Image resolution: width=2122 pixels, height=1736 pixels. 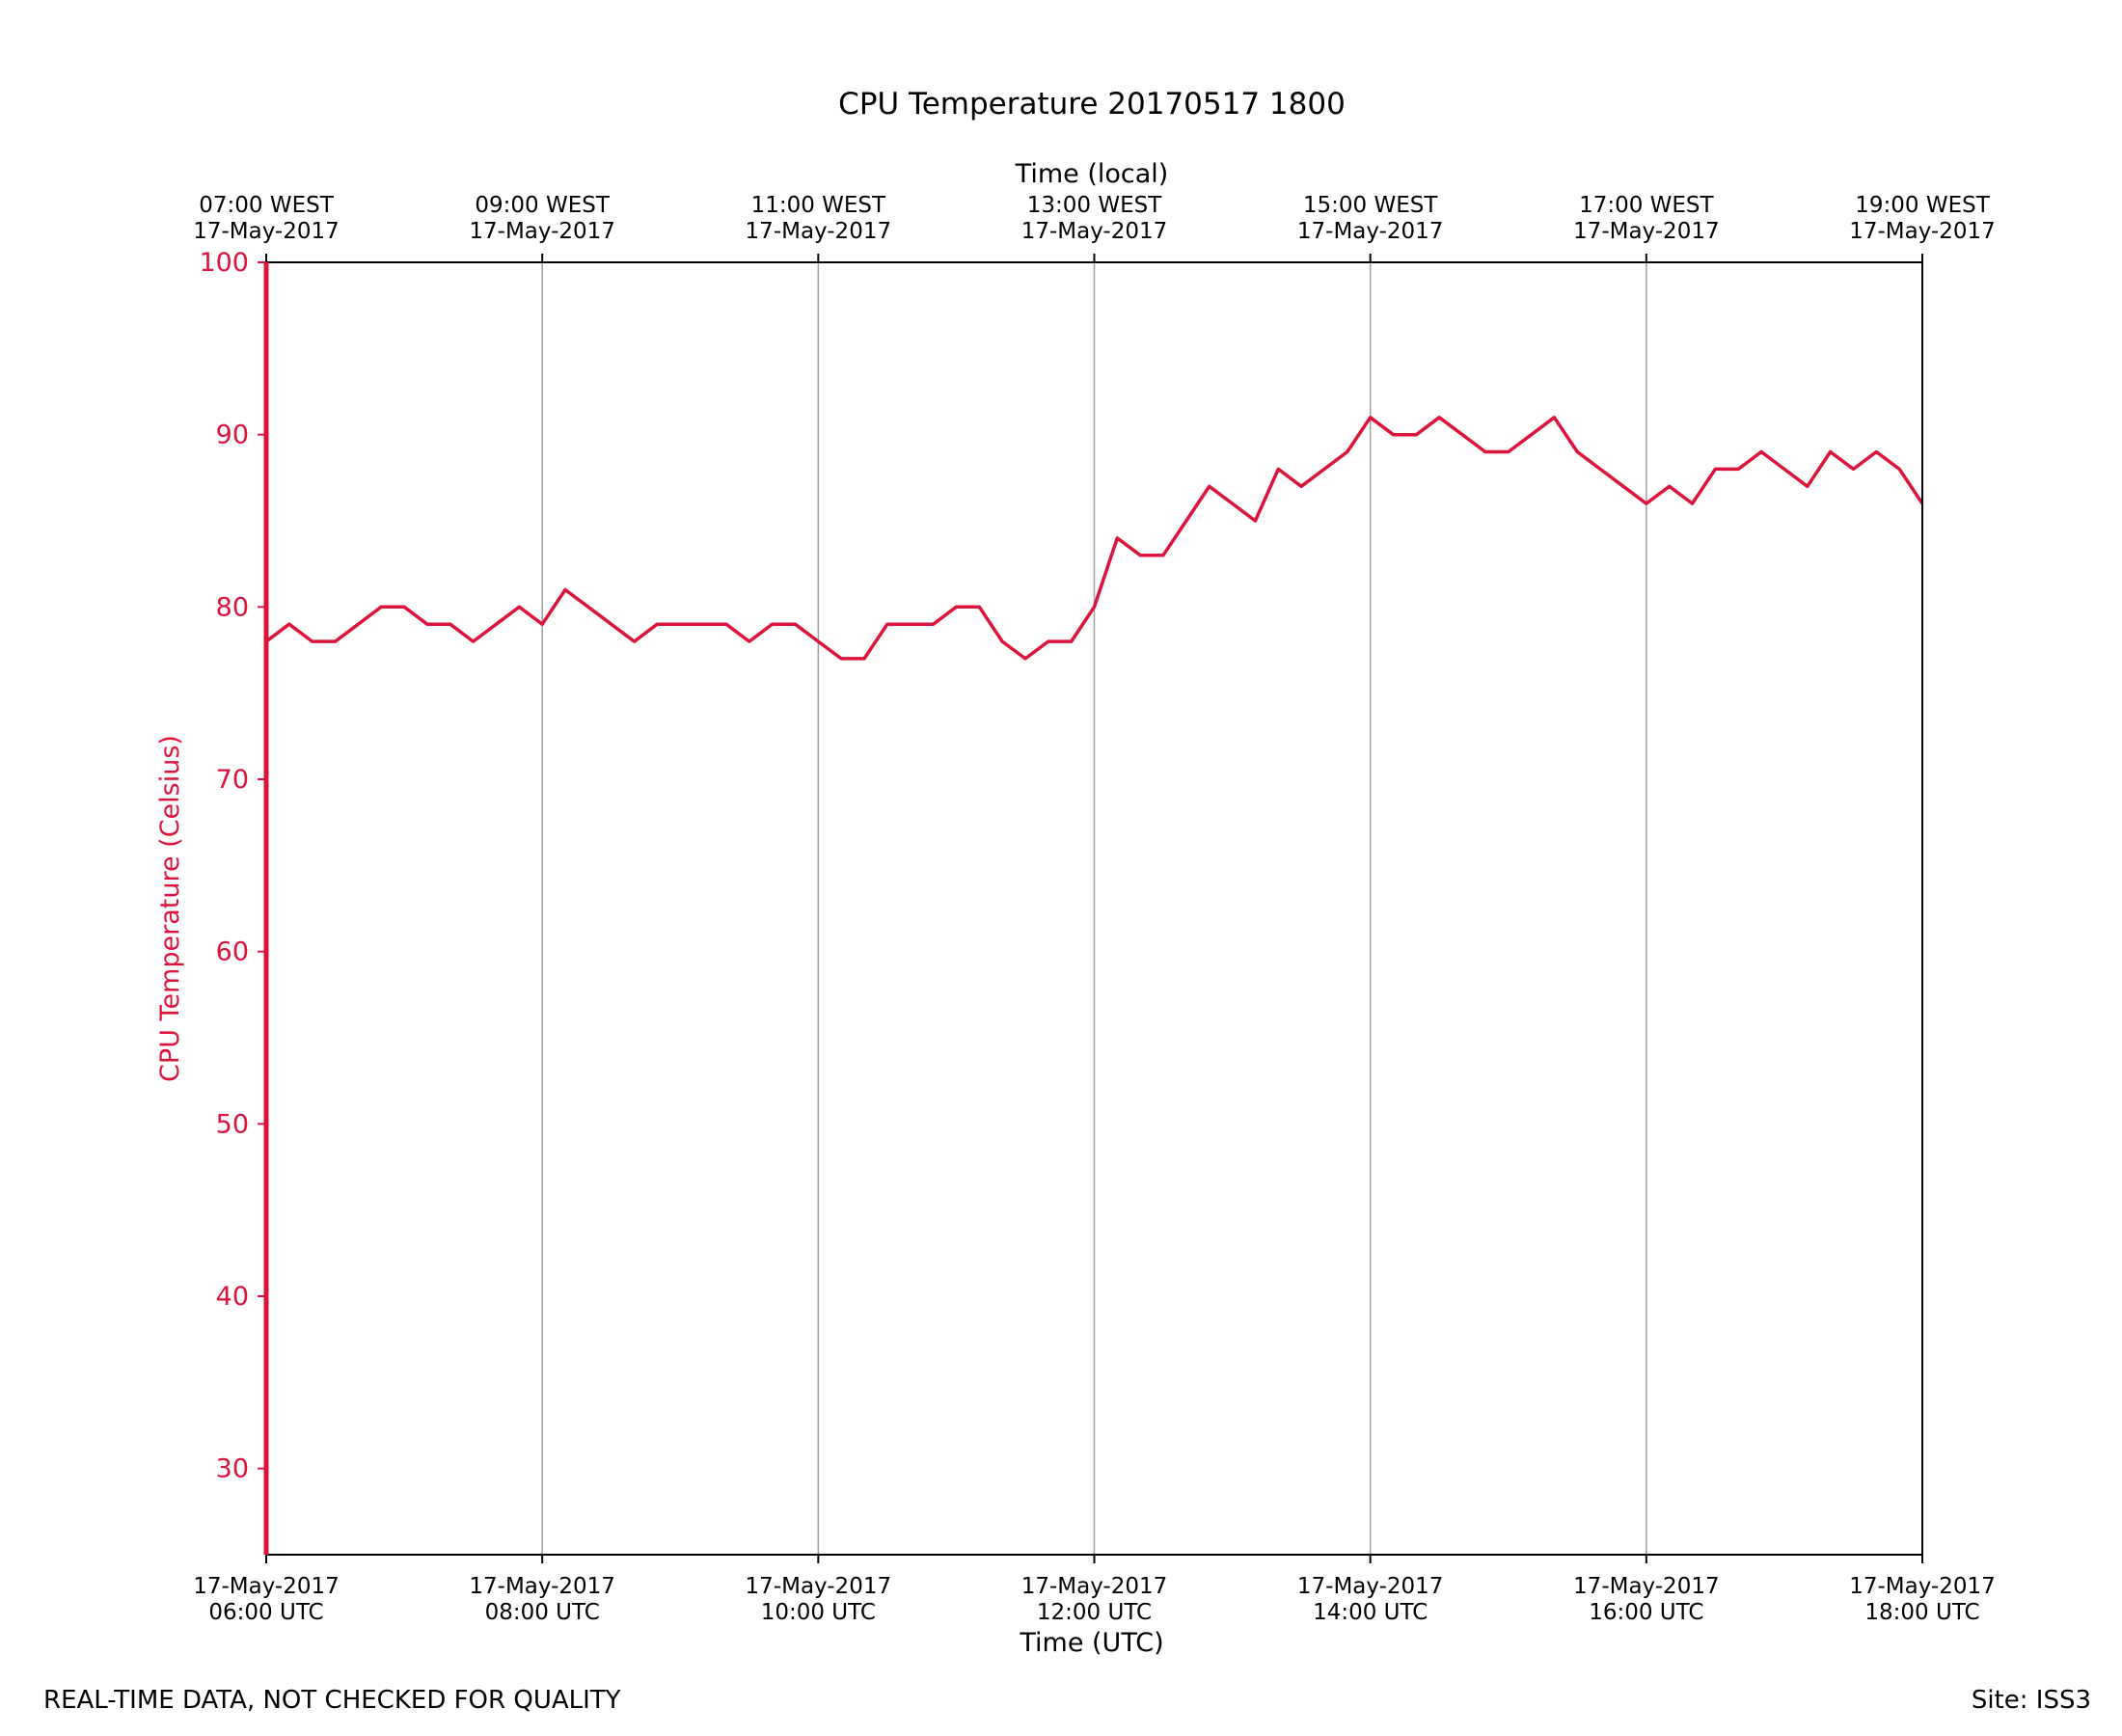 I want to click on x-axis-label: Time (UTC), so click(x=1091, y=1643).